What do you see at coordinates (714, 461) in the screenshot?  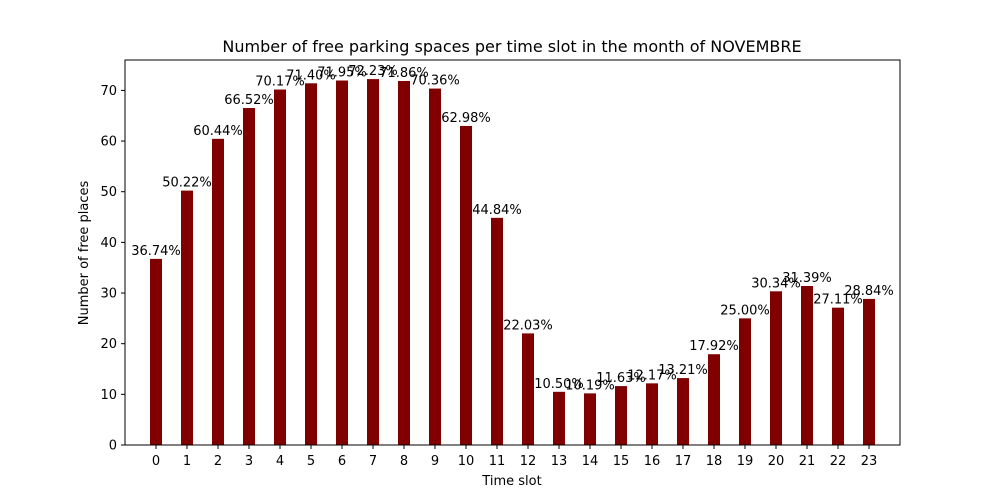 I see `x-tick-label: 18` at bounding box center [714, 461].